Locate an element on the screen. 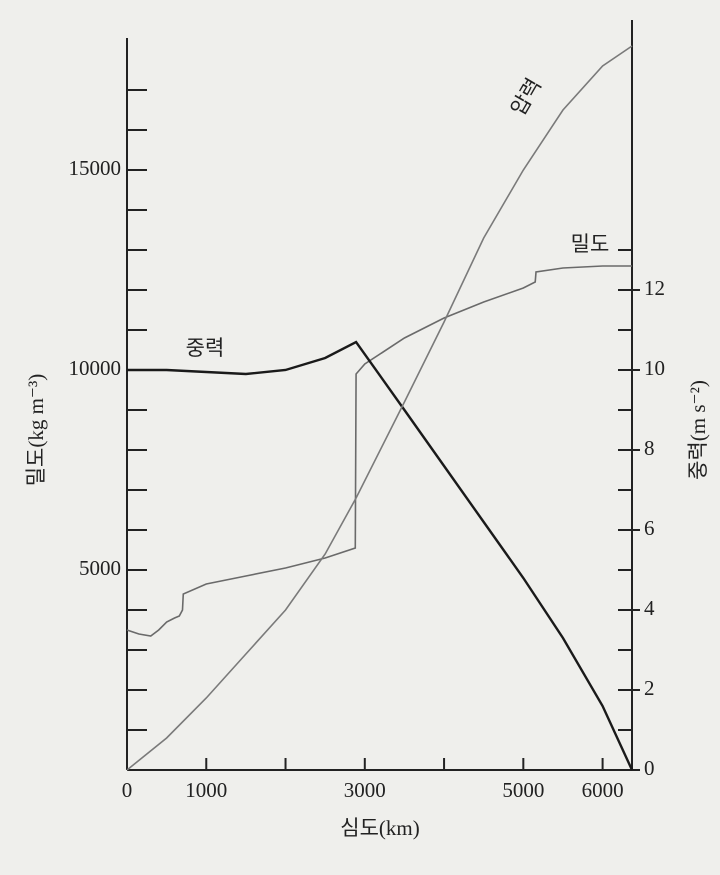  series-label: 중력 is located at coordinates (205, 348).